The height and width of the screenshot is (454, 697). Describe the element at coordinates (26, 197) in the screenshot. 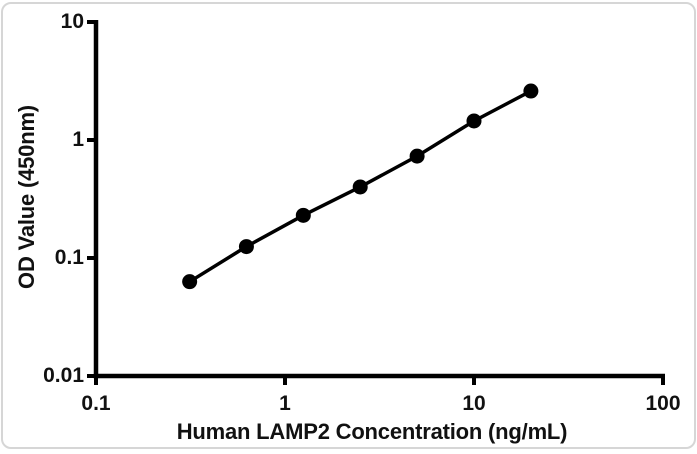

I see `y-axis-title: OD Value (450nm)` at that location.